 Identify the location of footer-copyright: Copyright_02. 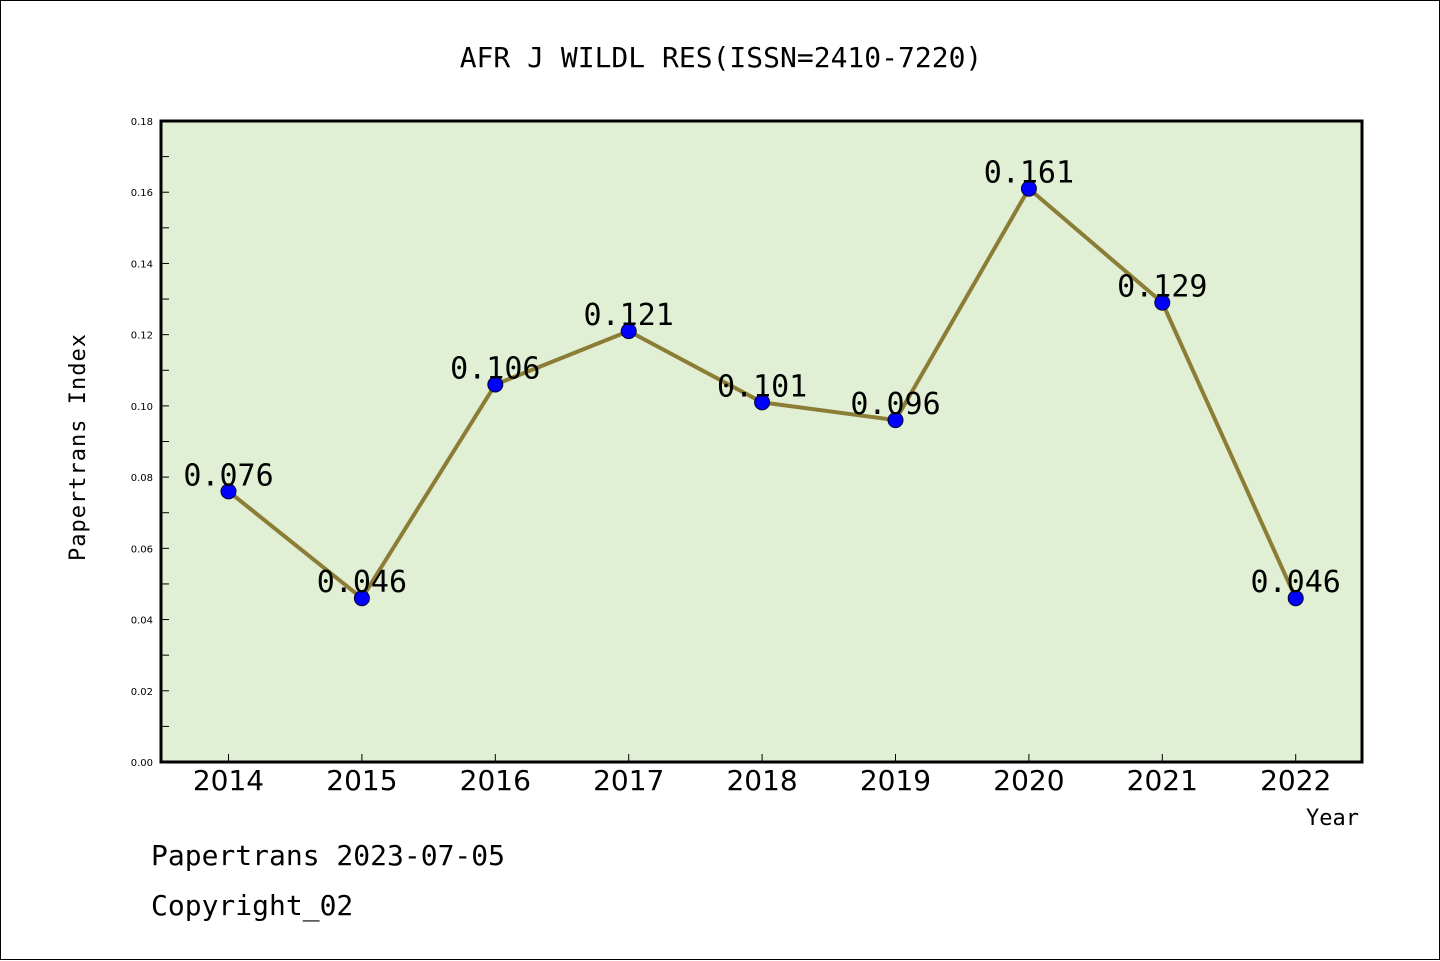
(252, 906).